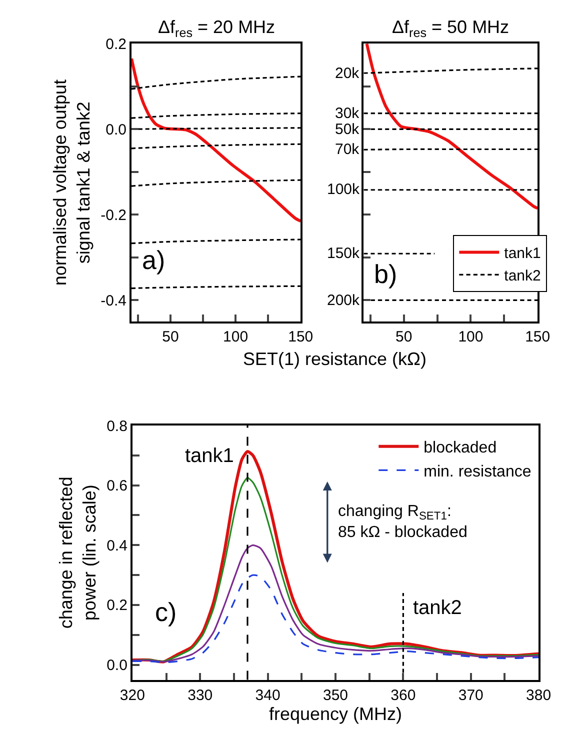 Image resolution: width=585 pixels, height=751 pixels. I want to click on x-tick-label: 320, so click(132, 695).